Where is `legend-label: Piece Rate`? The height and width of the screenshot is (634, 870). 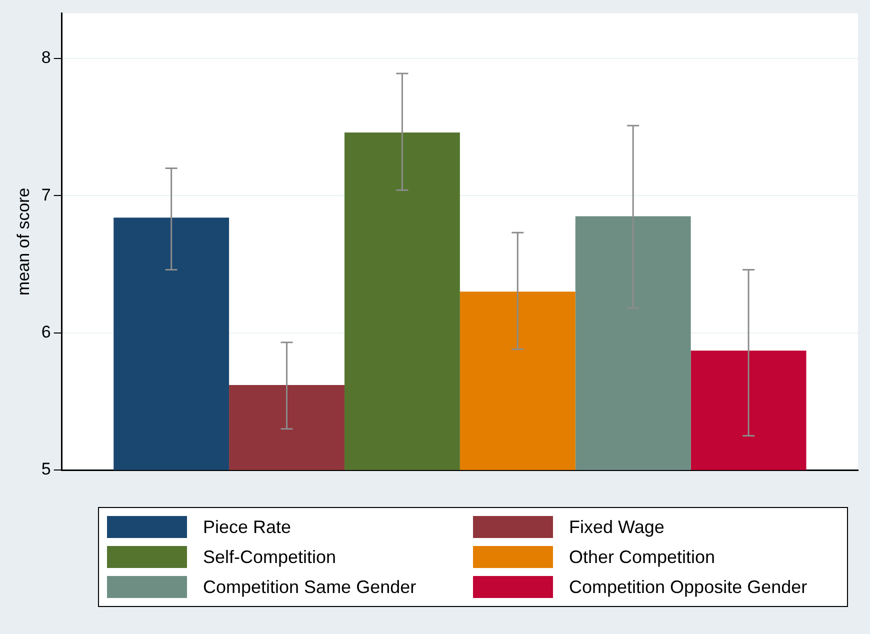
legend-label: Piece Rate is located at coordinates (247, 527).